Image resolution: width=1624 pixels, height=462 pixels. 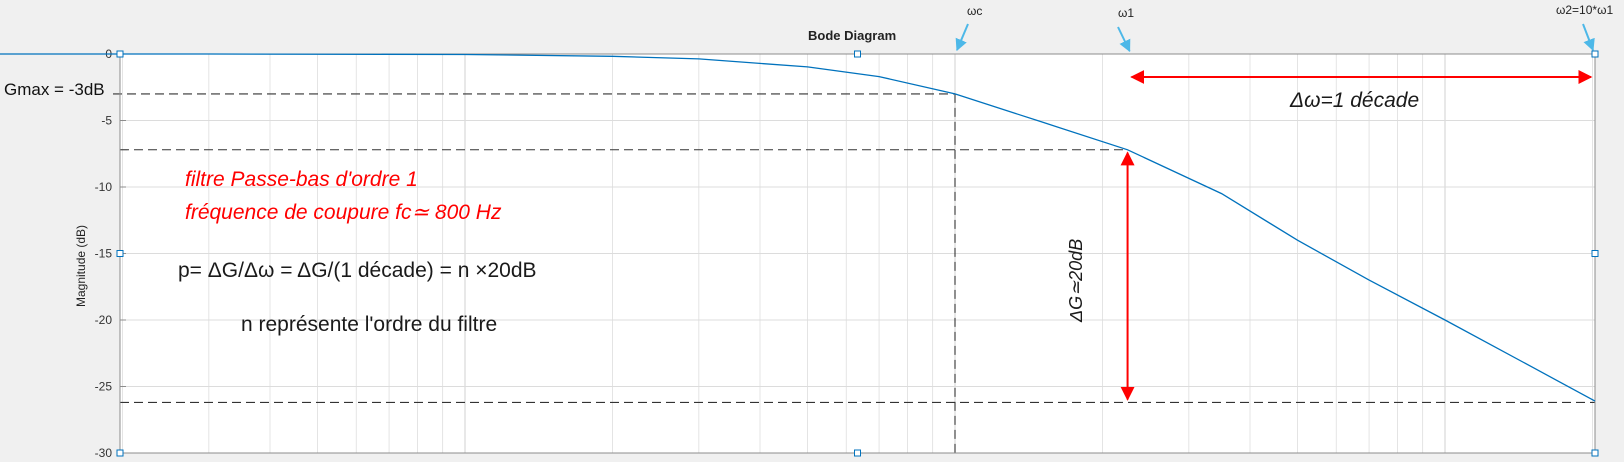 I want to click on gmax-annotation: Gmax = -3dB, so click(x=54, y=89).